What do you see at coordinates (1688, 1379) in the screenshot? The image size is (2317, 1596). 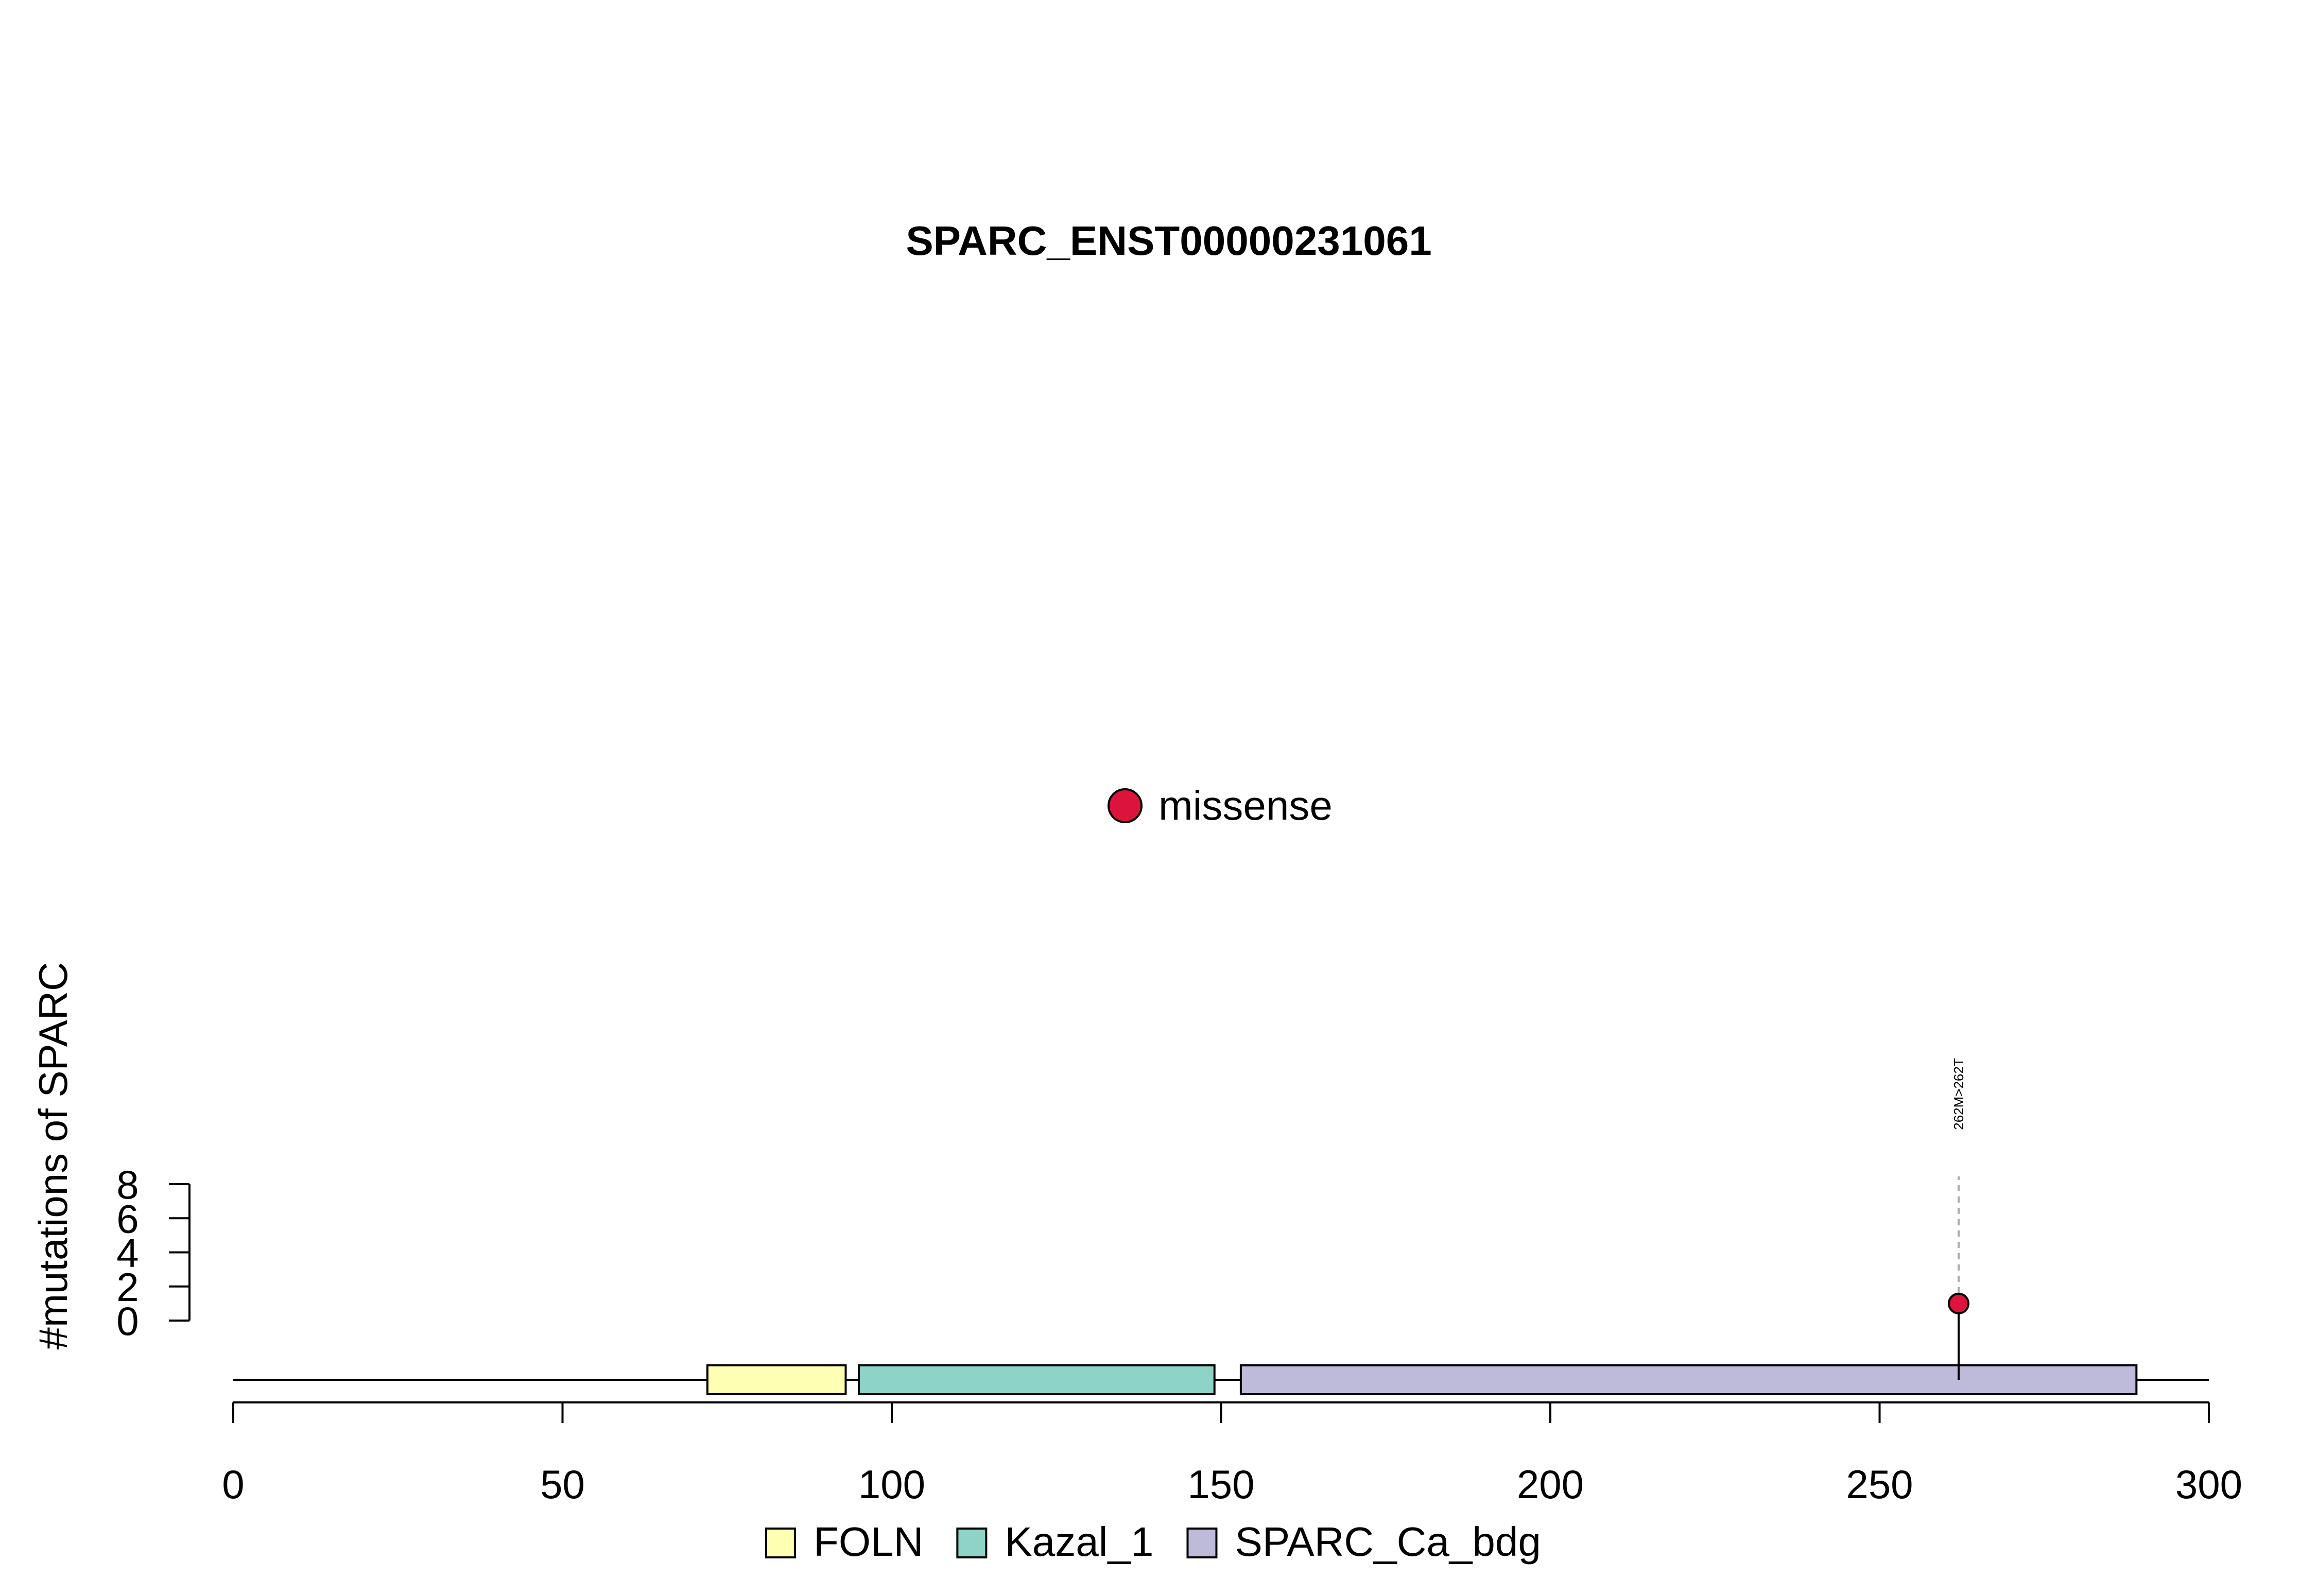 I see `domain-box-sparc_ca_bdg` at bounding box center [1688, 1379].